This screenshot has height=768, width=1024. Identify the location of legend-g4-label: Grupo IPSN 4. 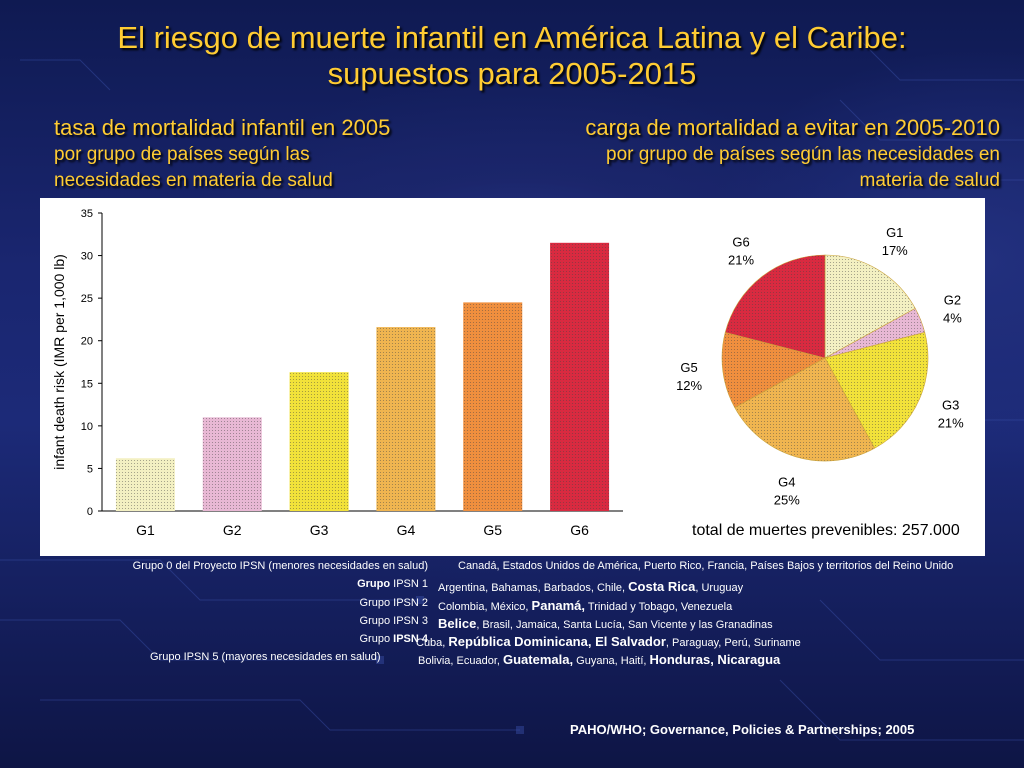
(264, 639).